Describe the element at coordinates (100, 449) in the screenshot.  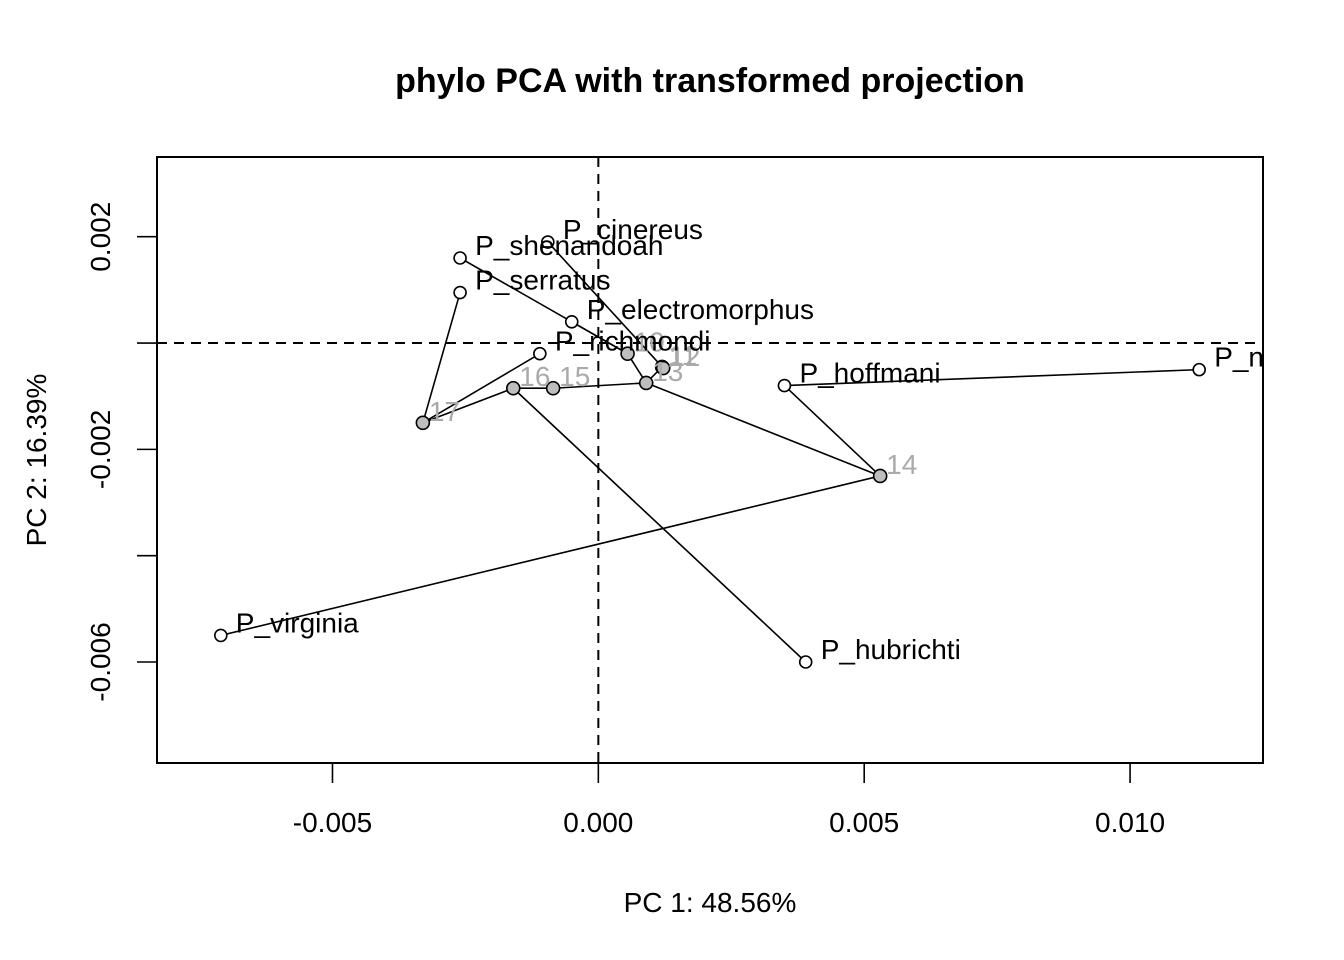
I see `y-tick-label: -0.002` at that location.